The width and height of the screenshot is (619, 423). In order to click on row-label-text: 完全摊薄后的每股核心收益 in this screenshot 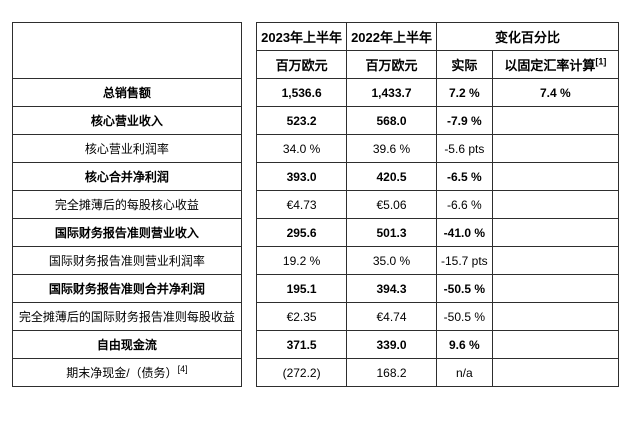, I will do `click(126, 205)`.